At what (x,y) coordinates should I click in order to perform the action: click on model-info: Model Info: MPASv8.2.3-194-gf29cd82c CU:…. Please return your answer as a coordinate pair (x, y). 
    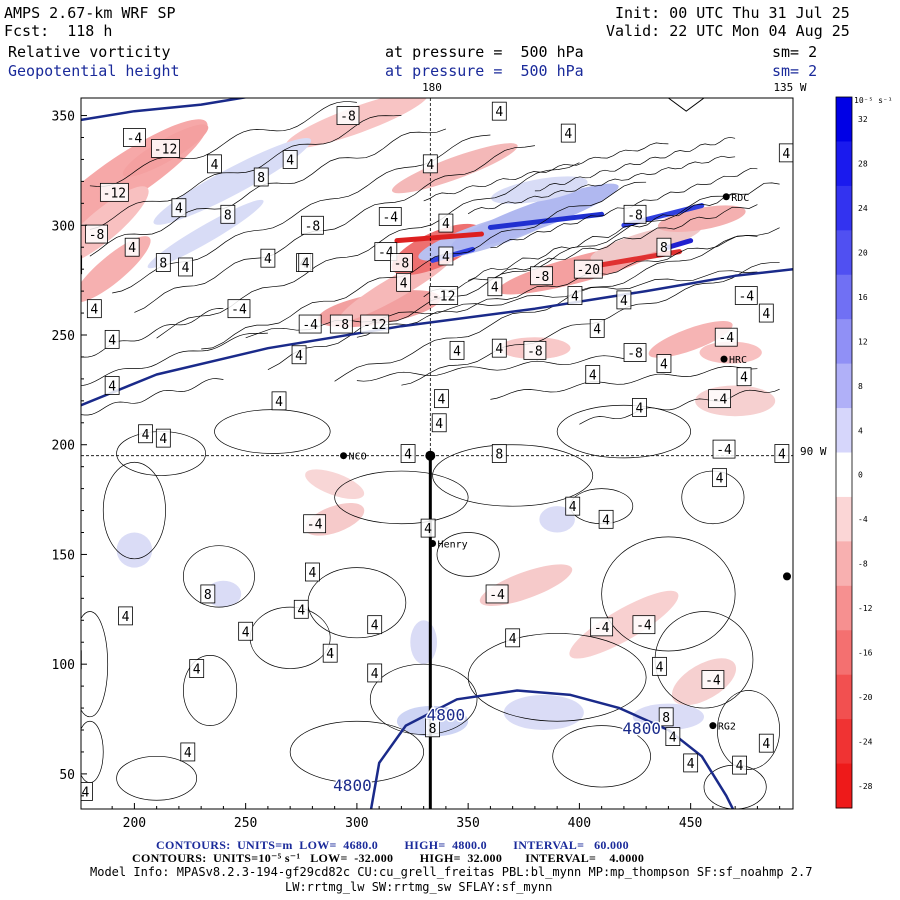
    Looking at the image, I should click on (451, 872).